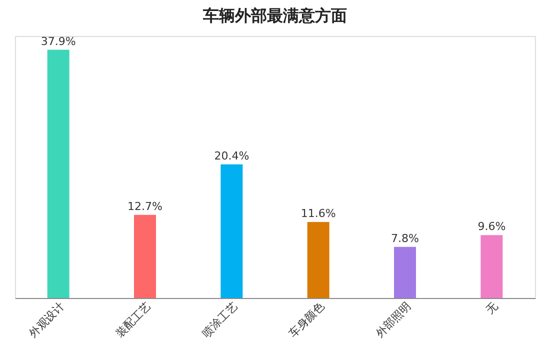 The height and width of the screenshot is (347, 550). What do you see at coordinates (318, 213) in the screenshot?
I see `data-label: 11.6%` at bounding box center [318, 213].